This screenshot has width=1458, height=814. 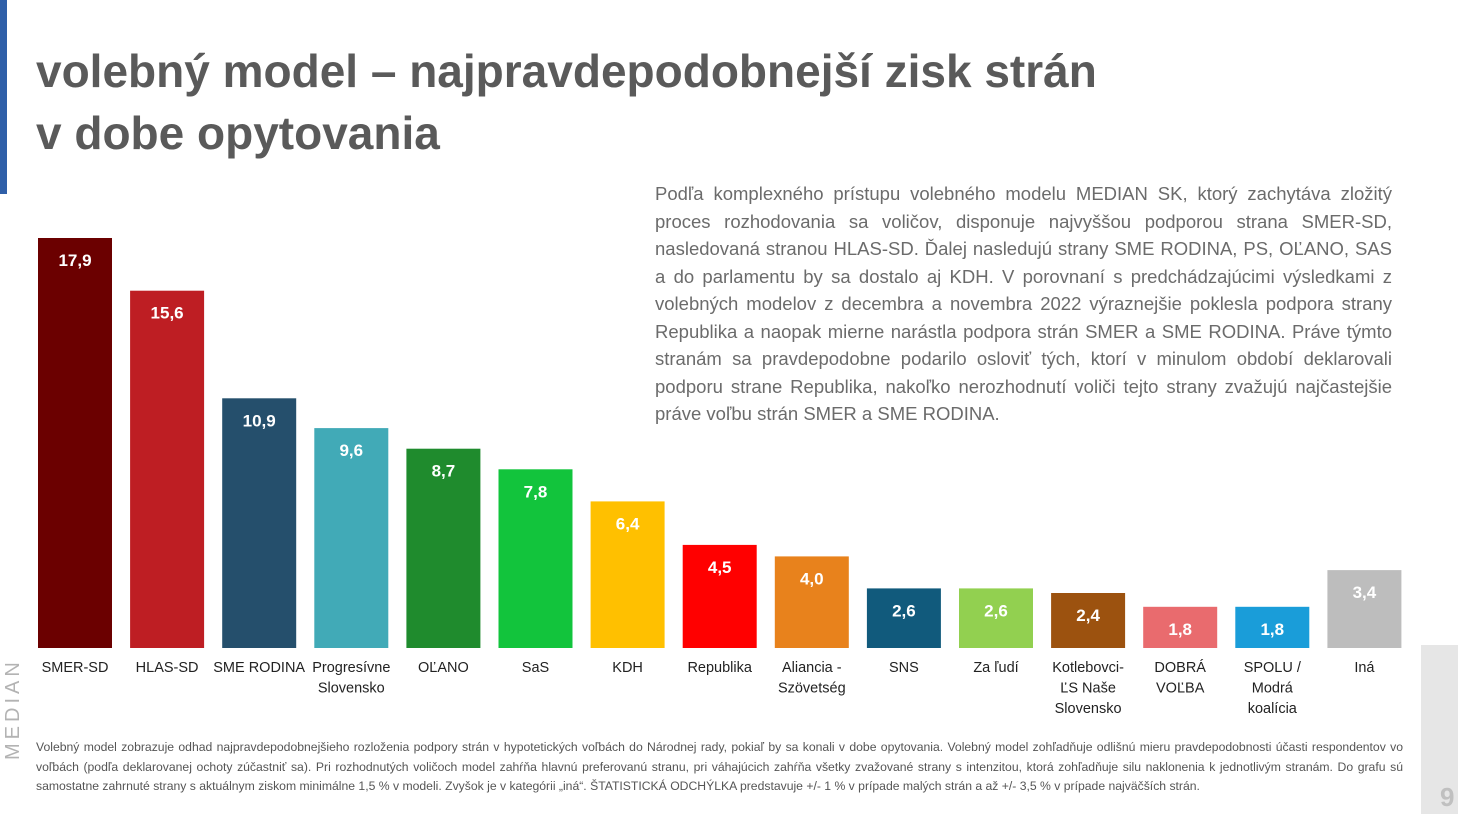 What do you see at coordinates (535, 668) in the screenshot?
I see `category-label: SaS` at bounding box center [535, 668].